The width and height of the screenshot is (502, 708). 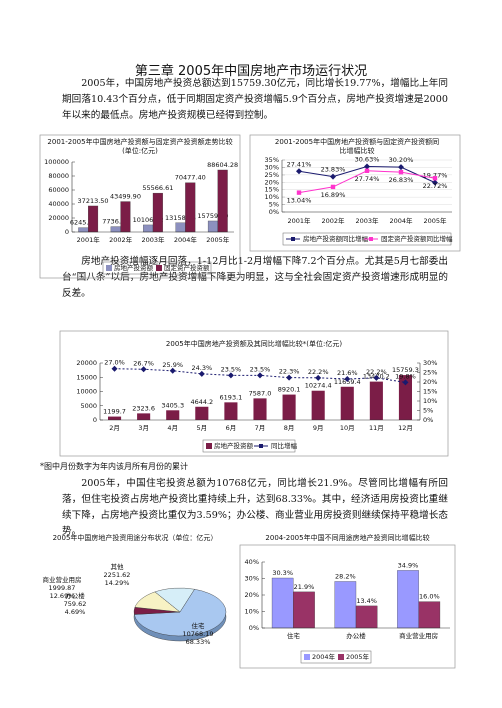 What do you see at coordinates (89, 239) in the screenshot?
I see `x-tick-label: 2001年` at bounding box center [89, 239].